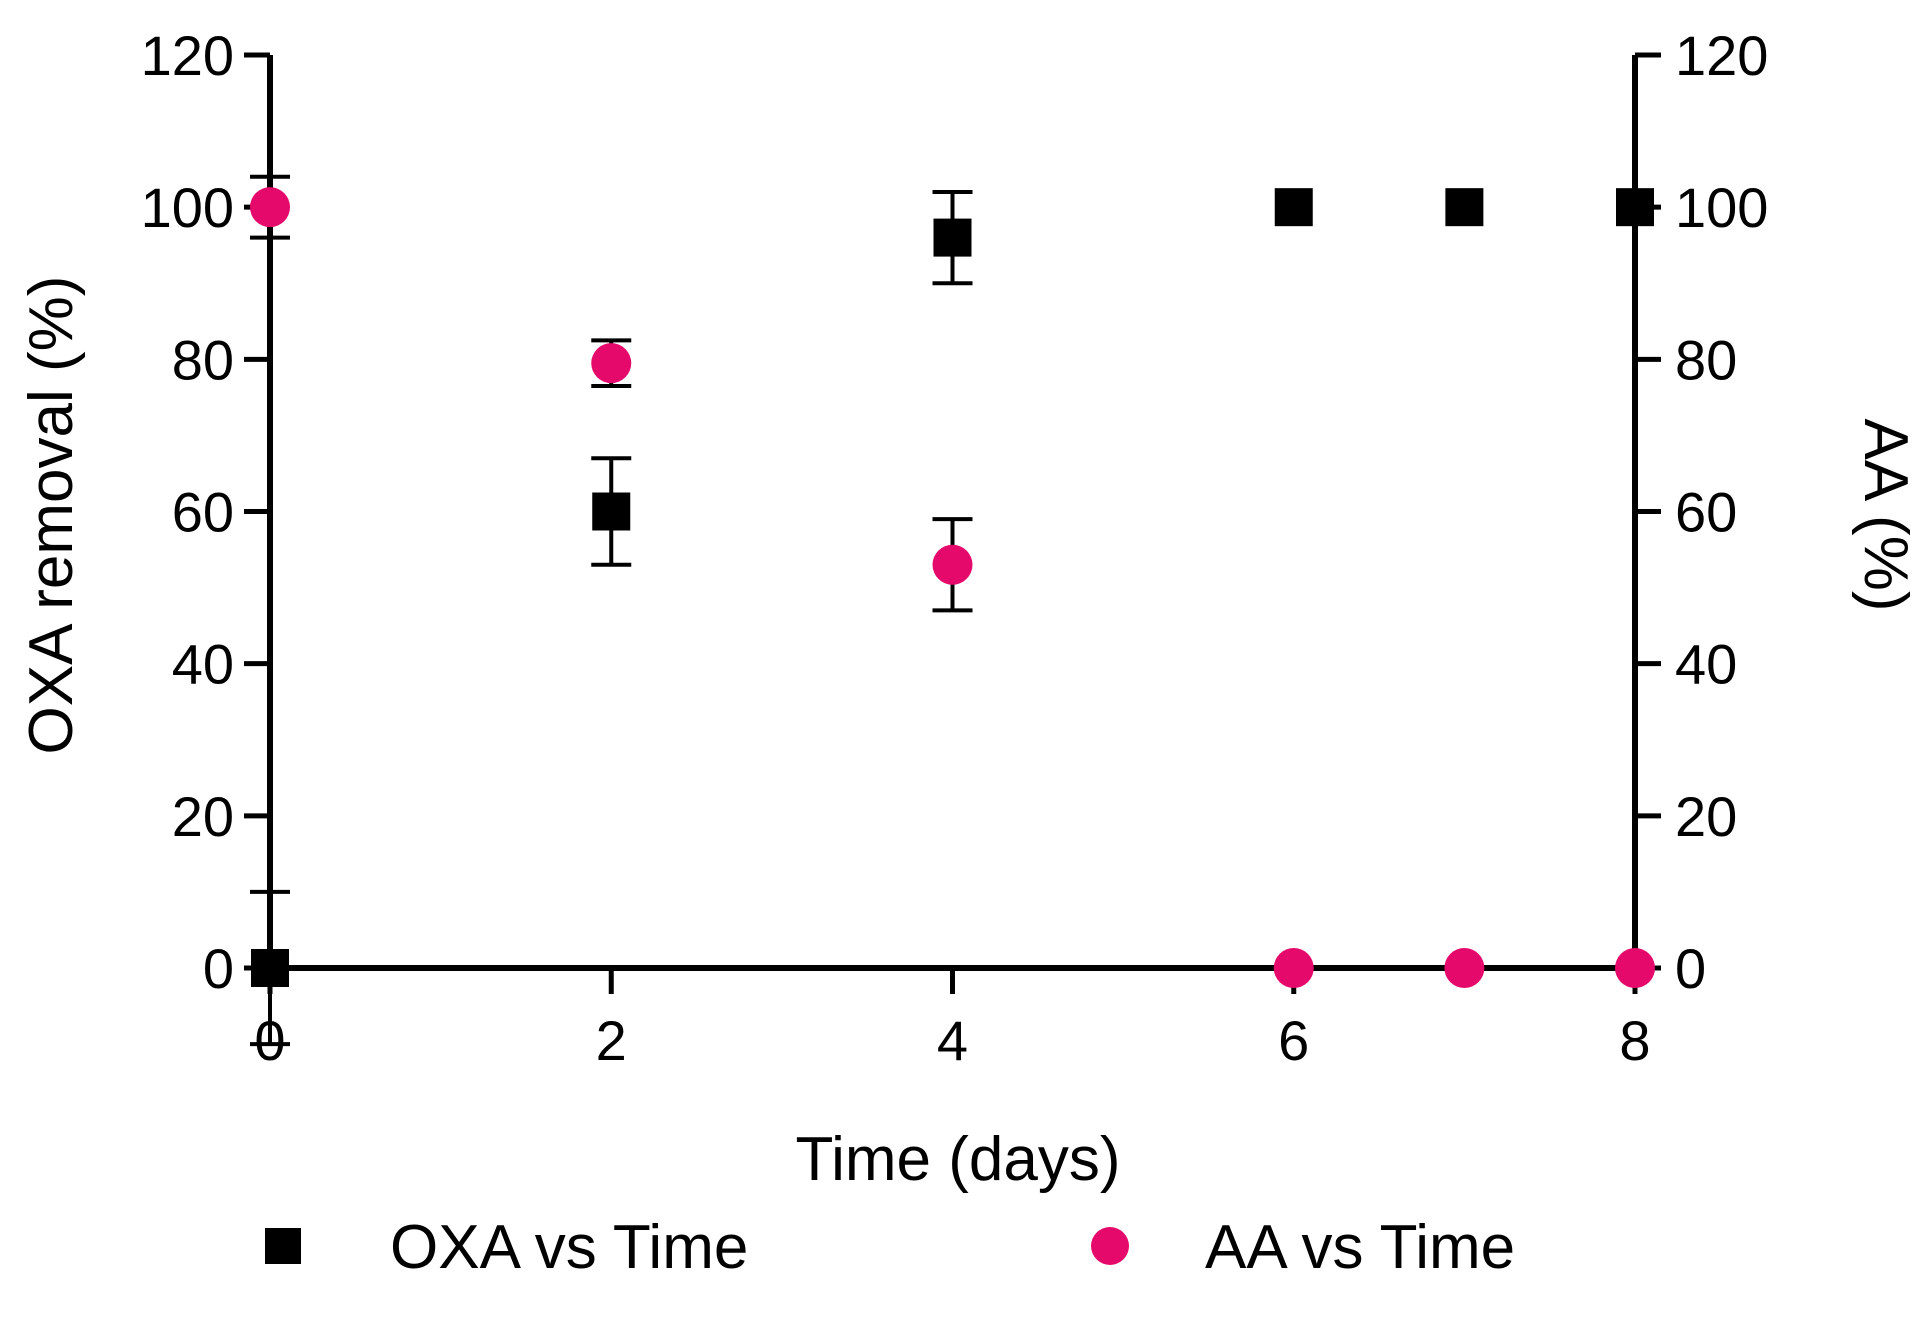 This screenshot has height=1322, width=1930. I want to click on y-right-tick-label: 80, so click(1706, 359).